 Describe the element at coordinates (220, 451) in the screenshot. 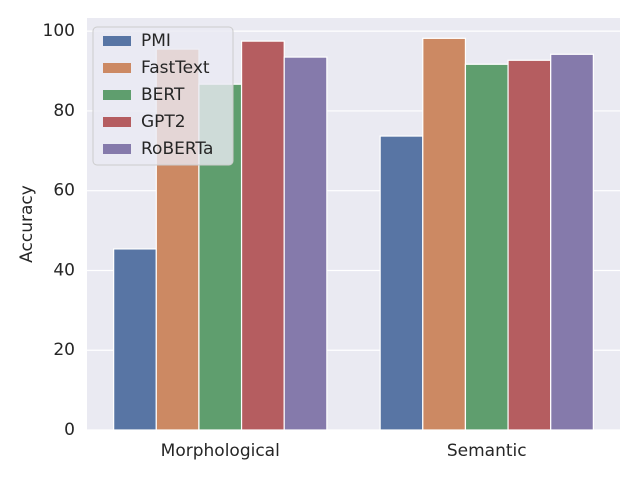

I see `x-tick-label: Morphological` at that location.